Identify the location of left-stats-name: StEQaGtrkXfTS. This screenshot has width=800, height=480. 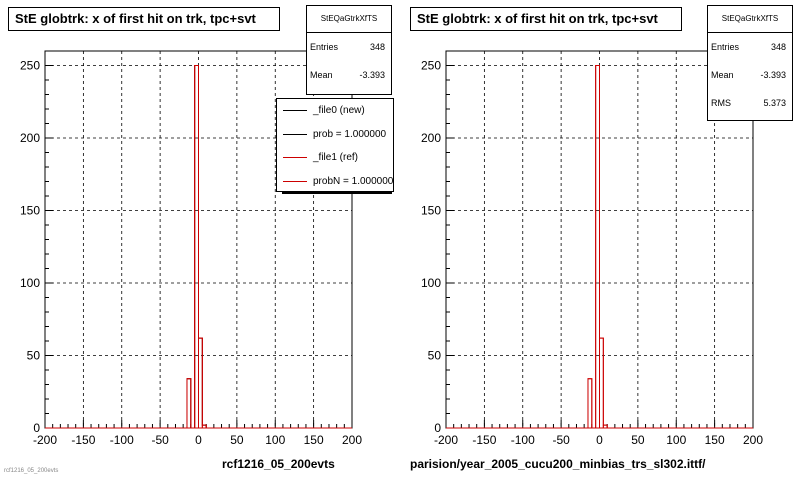
(349, 19).